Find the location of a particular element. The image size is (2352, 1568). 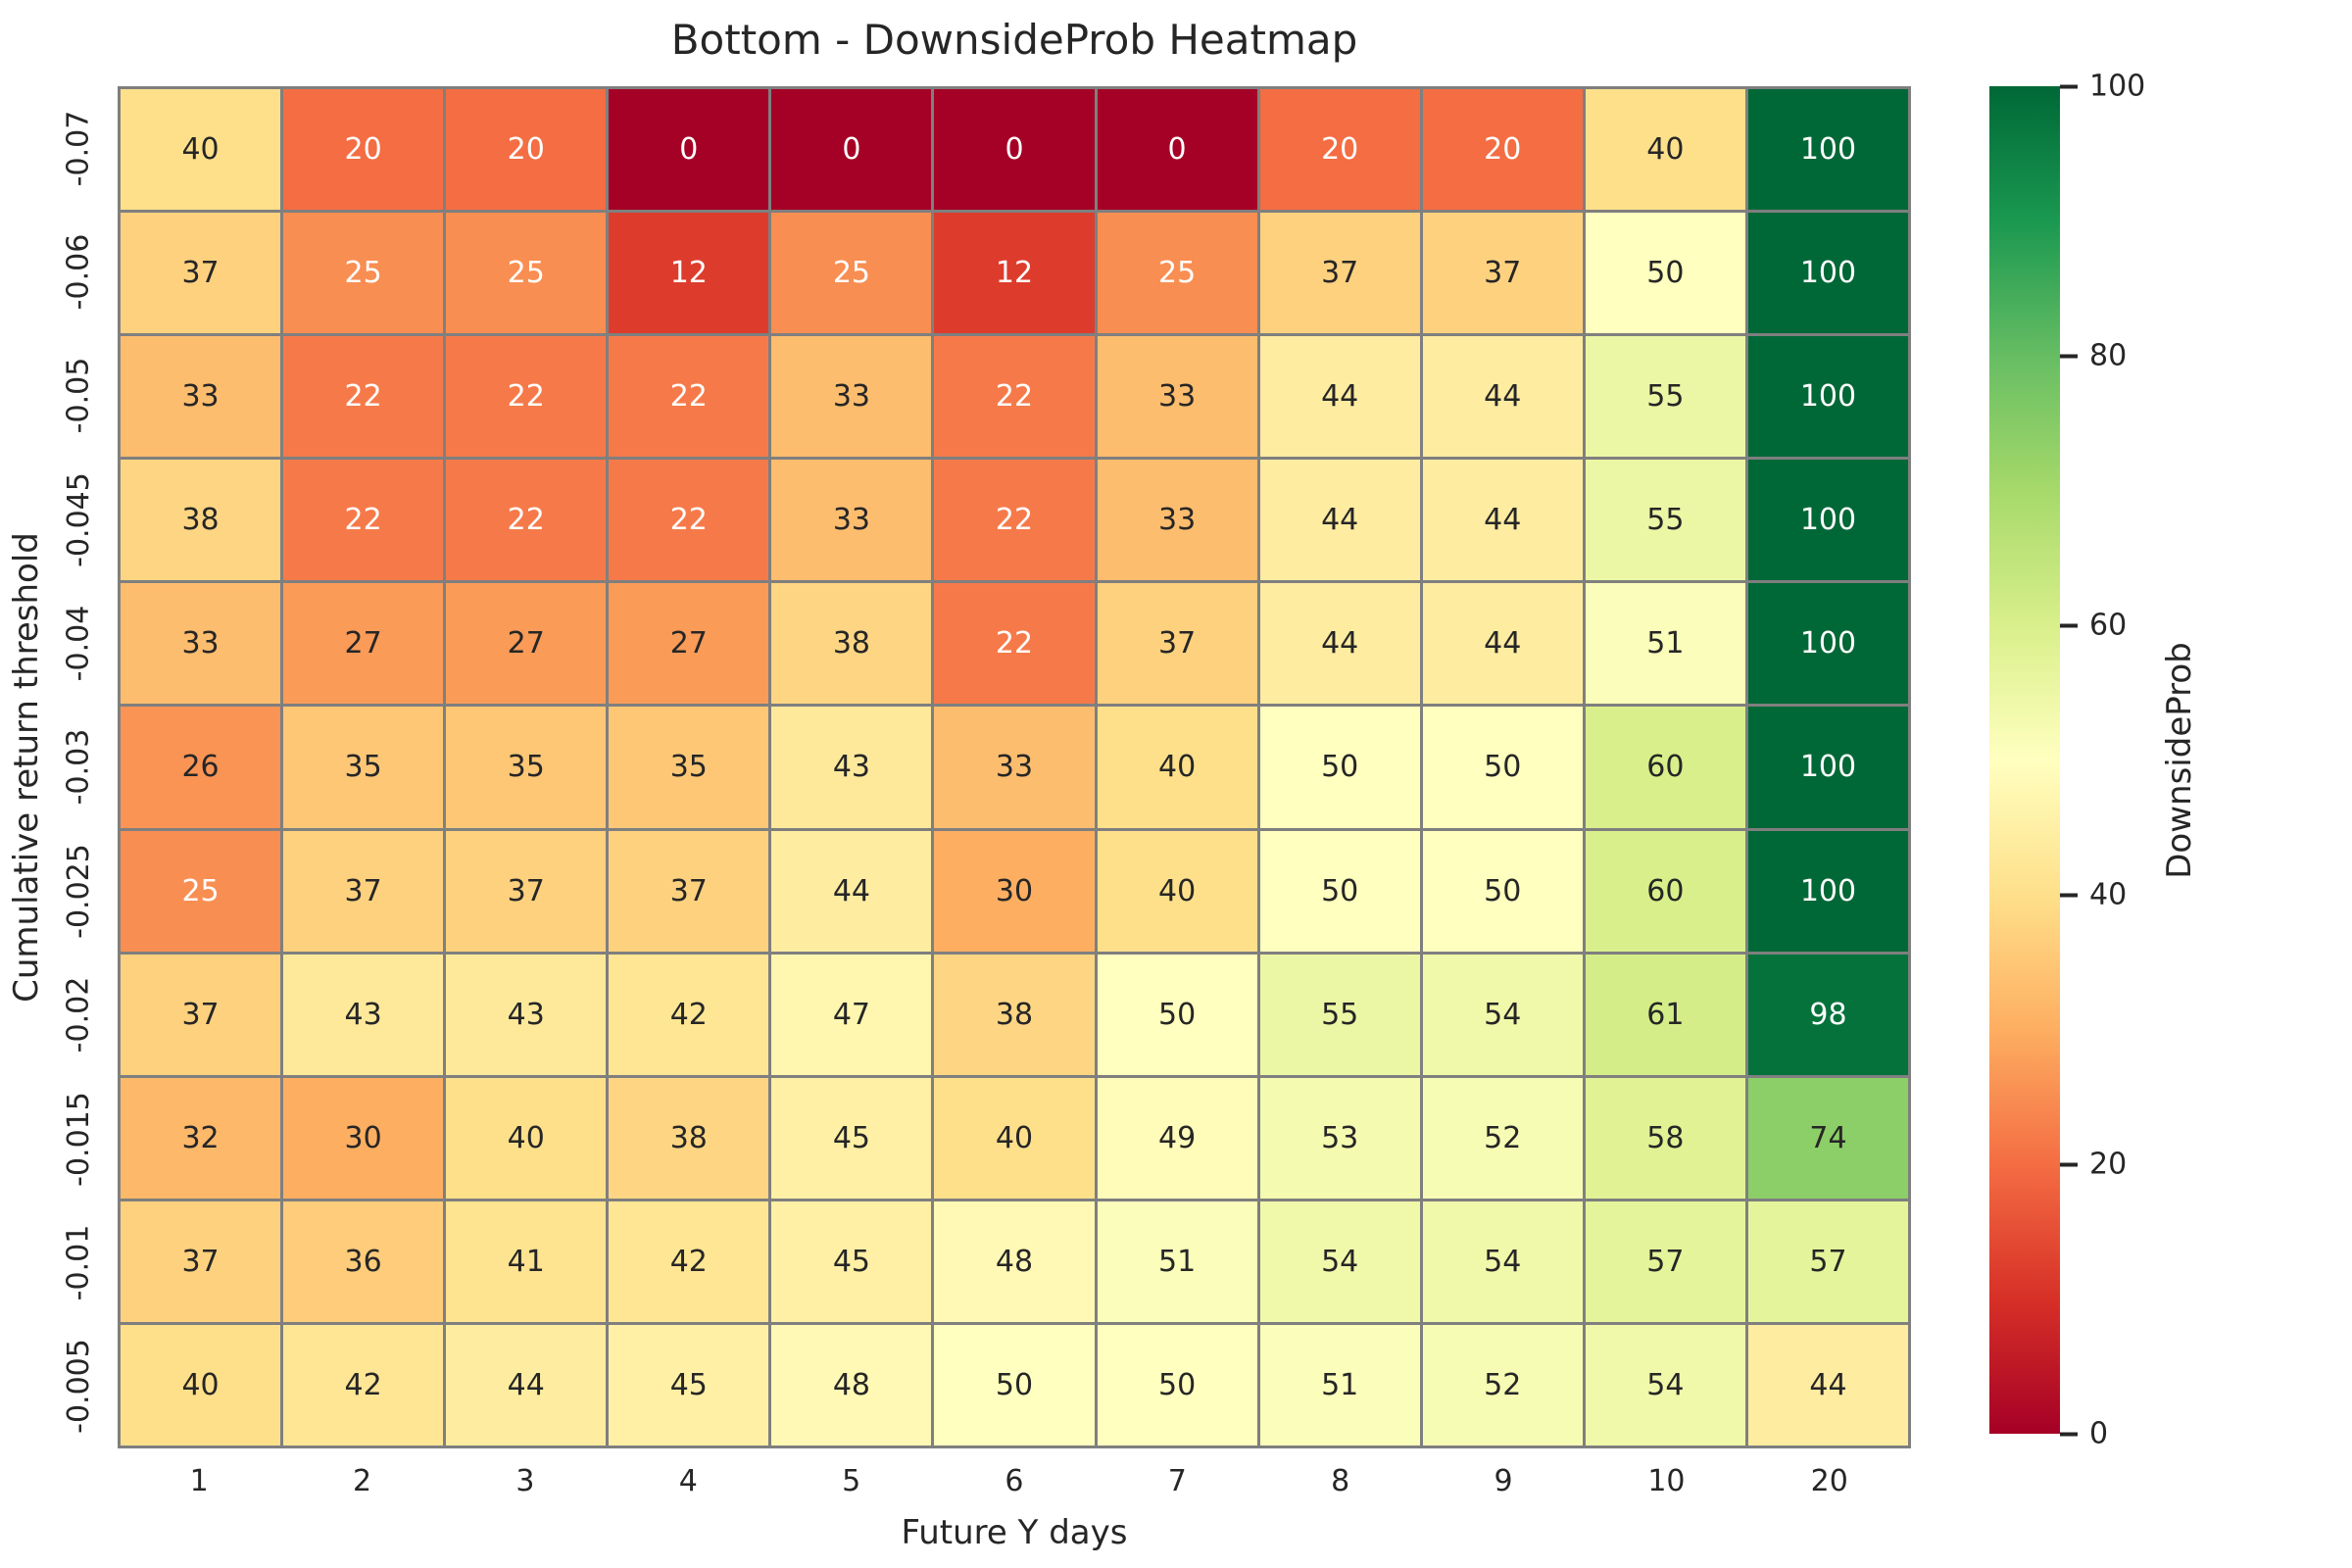

heatmap-cell: 57 is located at coordinates (1665, 1261).